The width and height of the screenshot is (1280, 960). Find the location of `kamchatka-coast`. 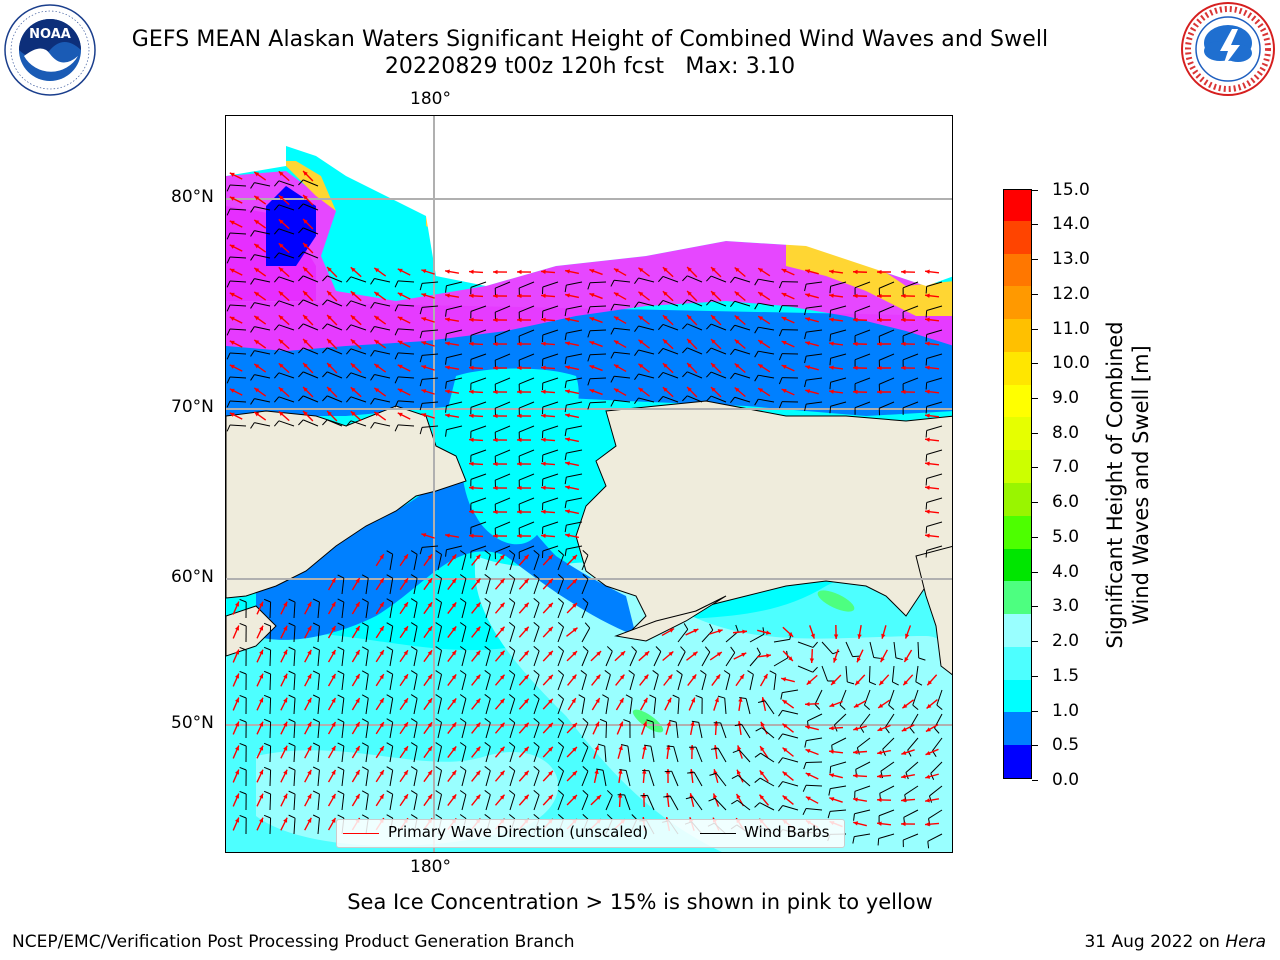

kamchatka-coast is located at coordinates (251, 631).